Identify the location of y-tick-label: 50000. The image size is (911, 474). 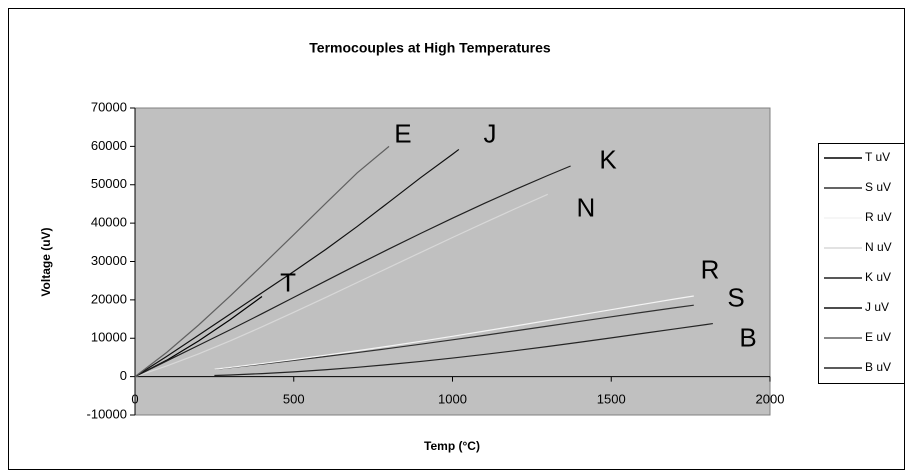
(109, 183).